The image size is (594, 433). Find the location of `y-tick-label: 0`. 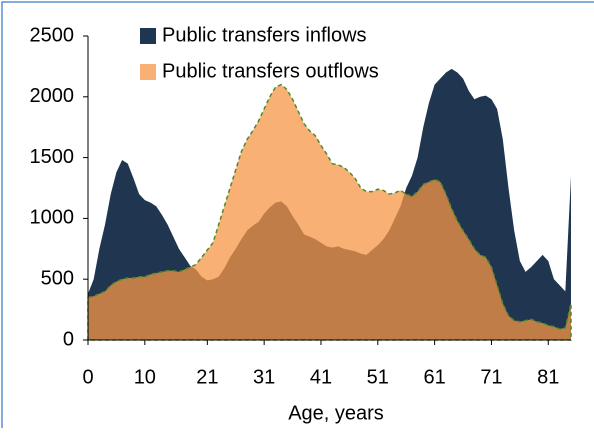

y-tick-label: 0 is located at coordinates (68, 339).